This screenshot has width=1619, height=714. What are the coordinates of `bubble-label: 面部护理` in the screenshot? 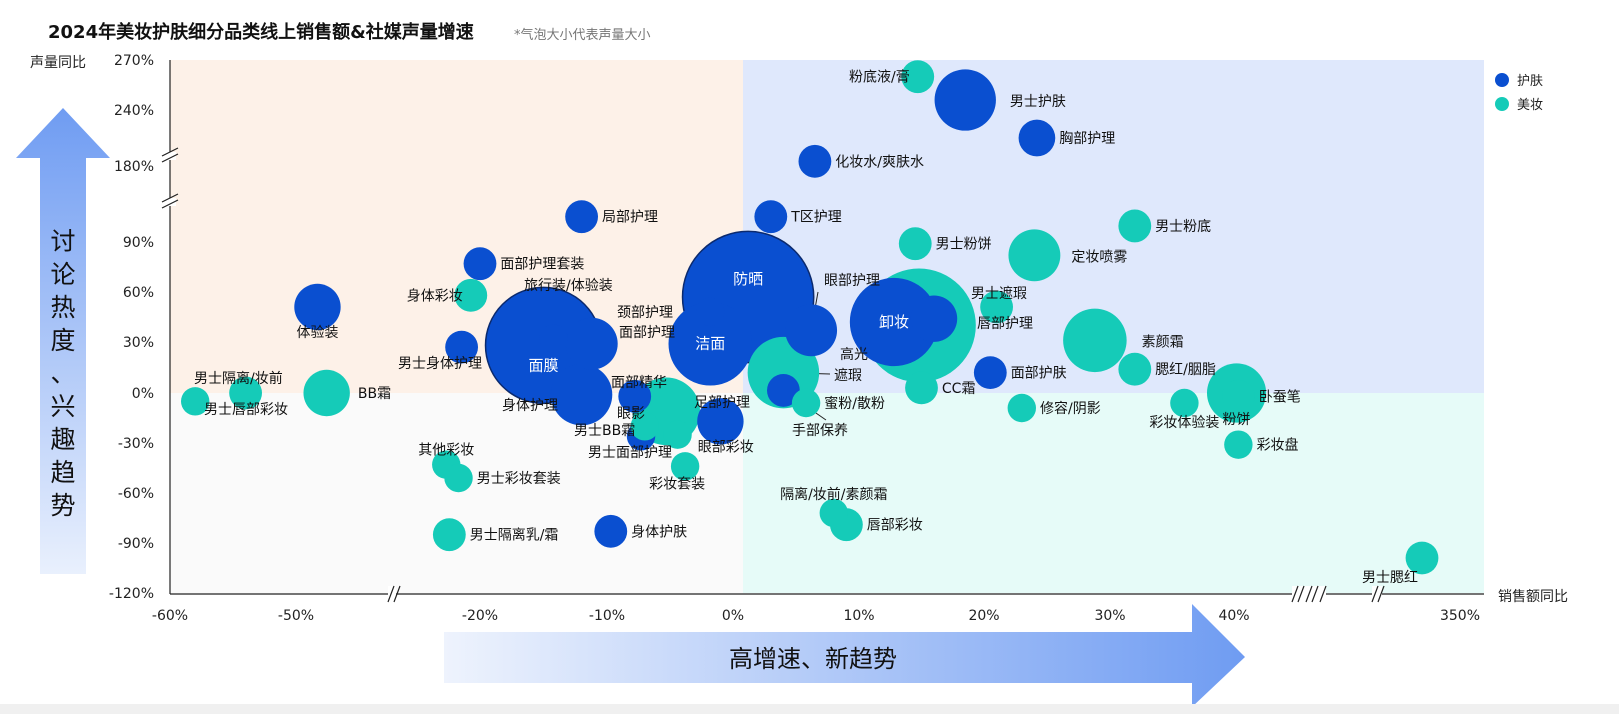 It's located at (647, 333).